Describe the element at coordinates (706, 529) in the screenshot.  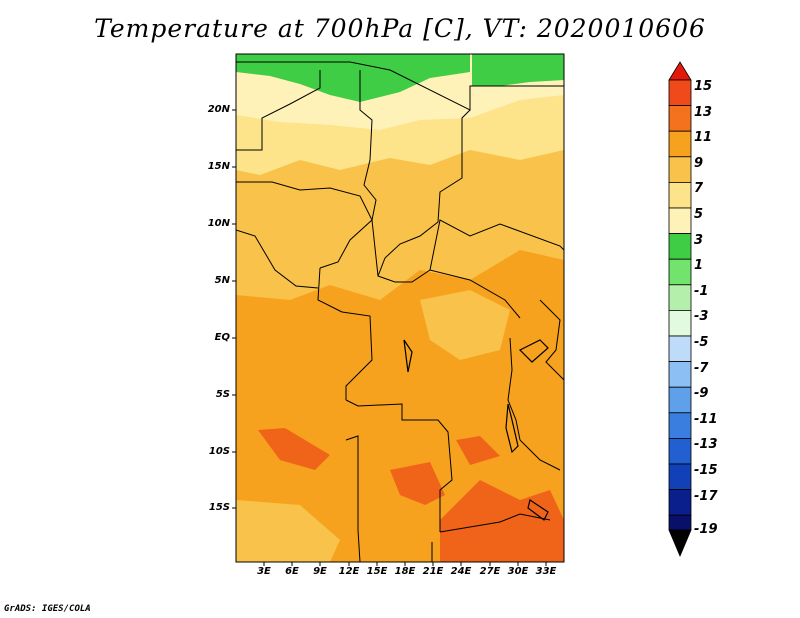
I see `colorbar-label: -19` at that location.